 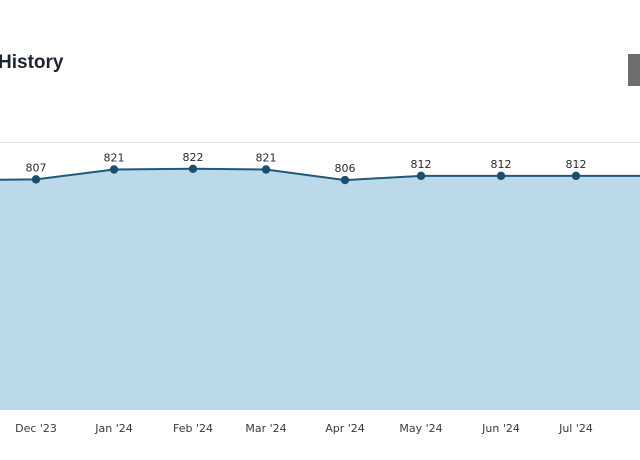 What do you see at coordinates (193, 428) in the screenshot?
I see `x-tick-label: Feb '24` at bounding box center [193, 428].